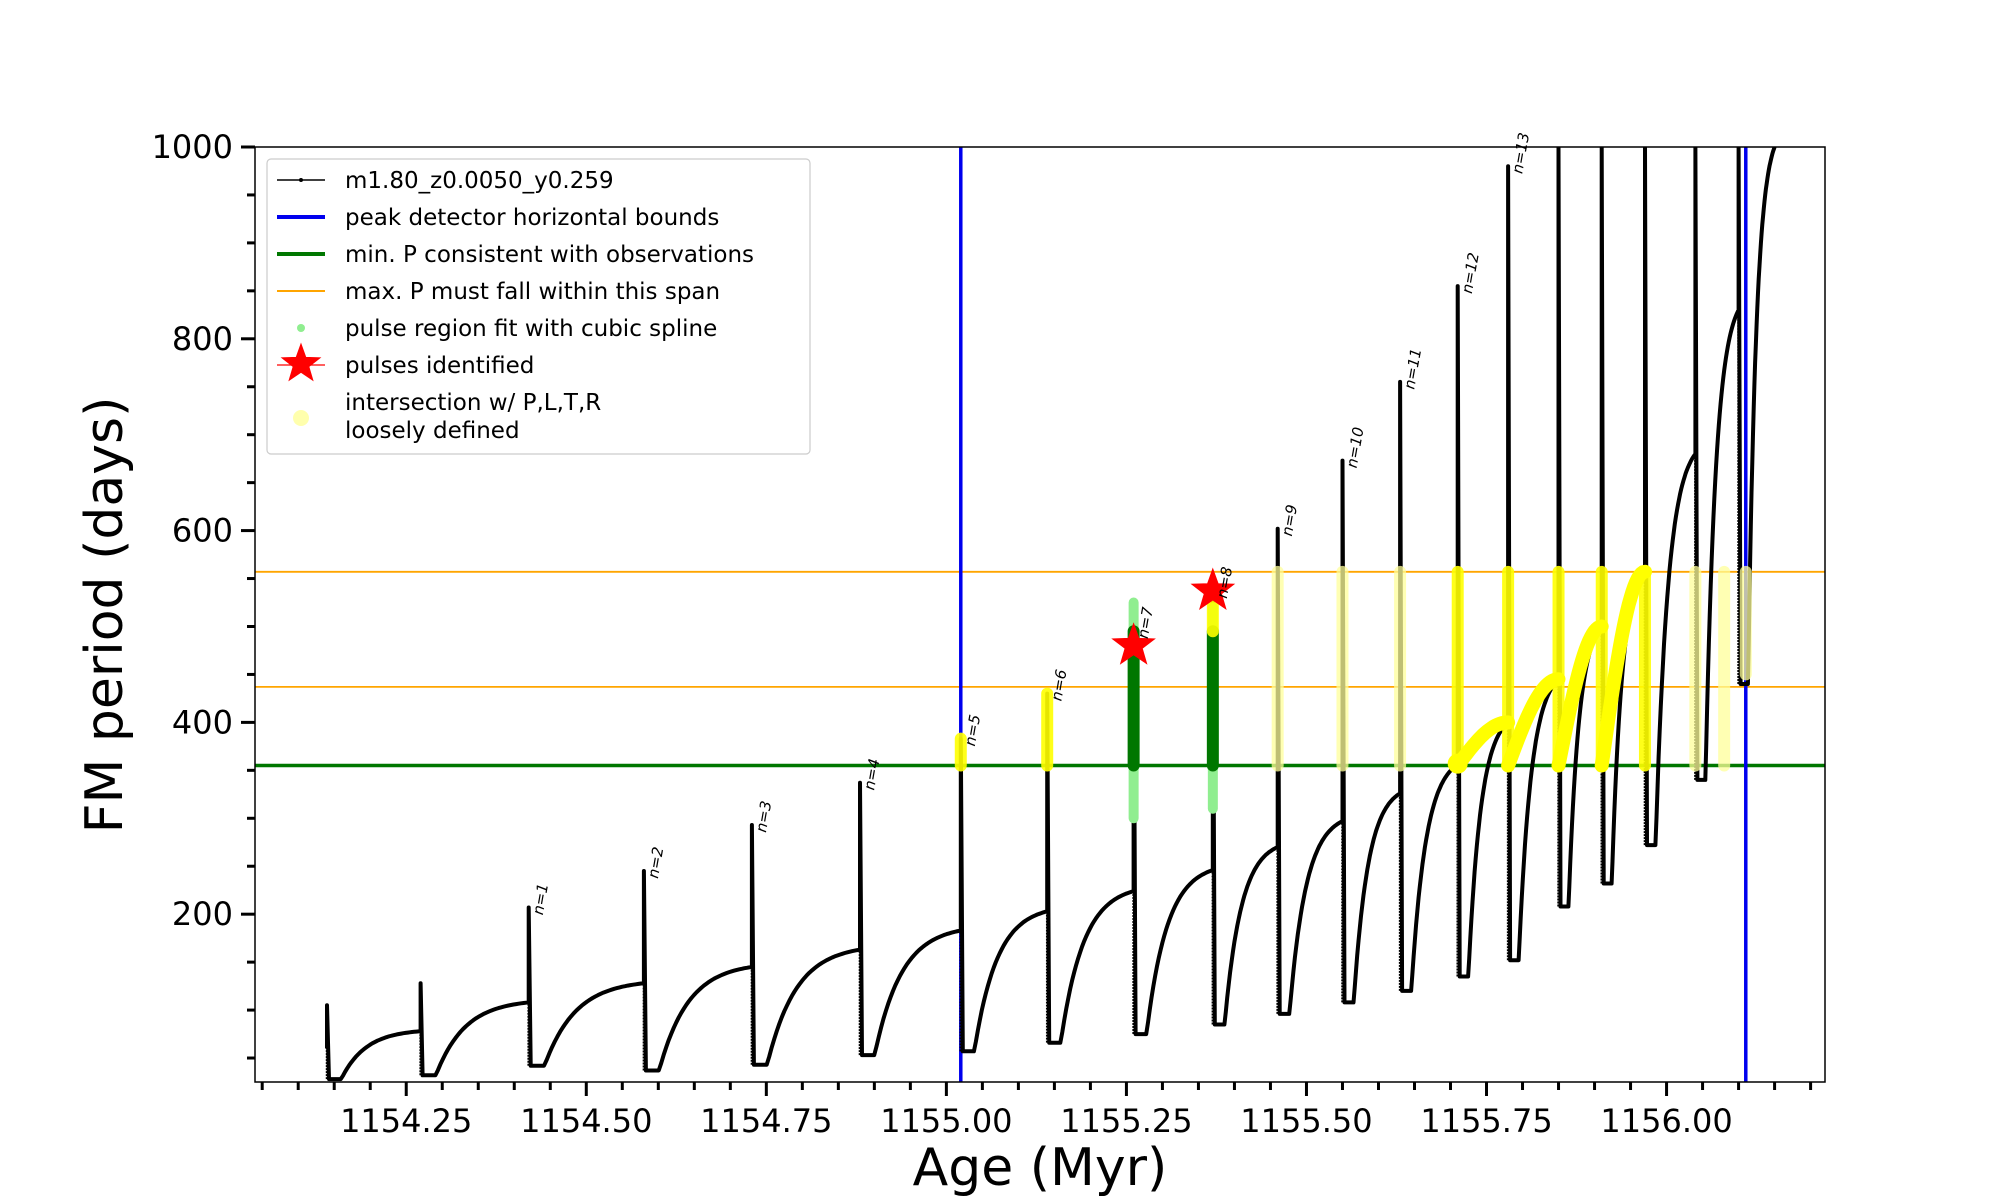  Describe the element at coordinates (655, 862) in the screenshot. I see `pulse-label-1: n=2` at that location.